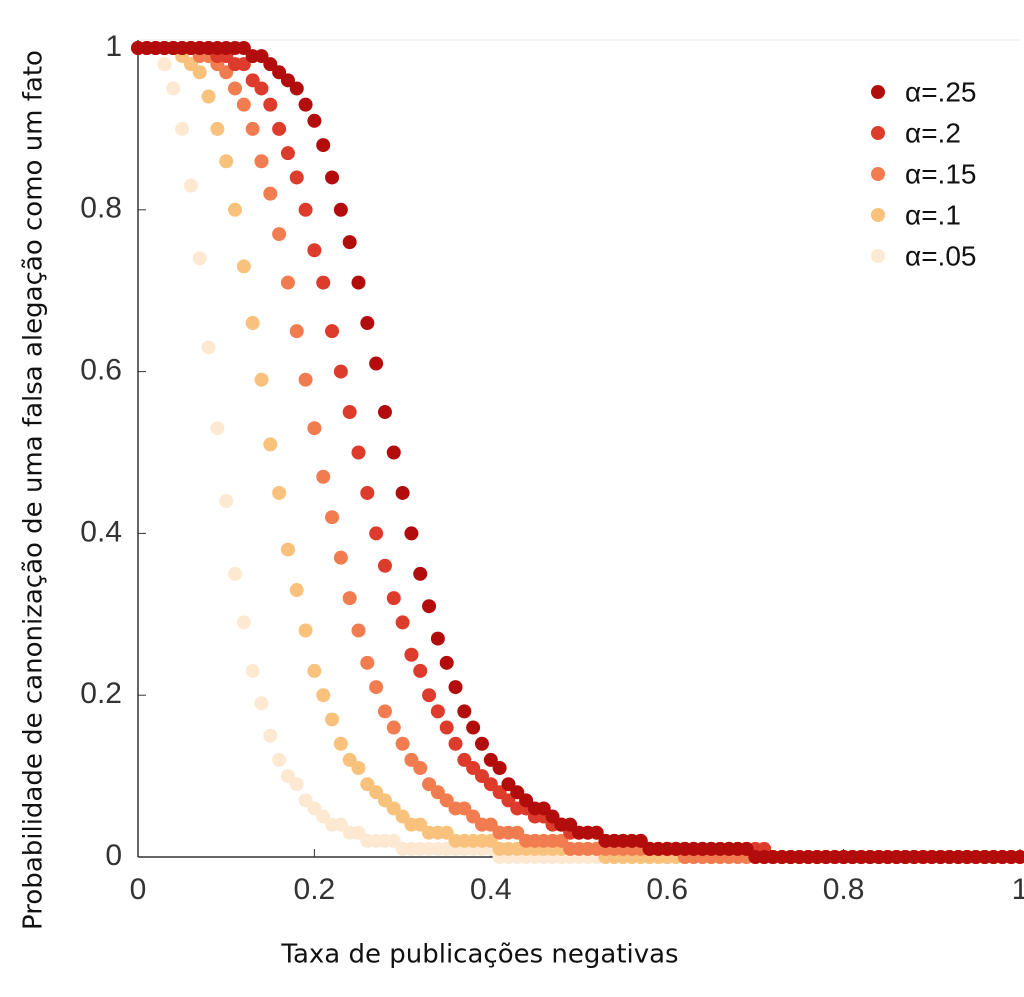 The image size is (1024, 997). I want to click on y-tick-label: 0.6, so click(101, 370).